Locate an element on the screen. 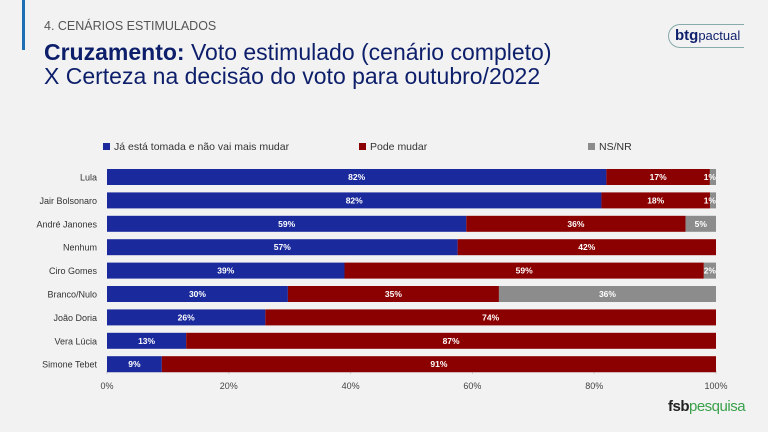 The image size is (768, 432). section-label: 4. CENÁRIOS ESTIMULADOS is located at coordinates (130, 26).